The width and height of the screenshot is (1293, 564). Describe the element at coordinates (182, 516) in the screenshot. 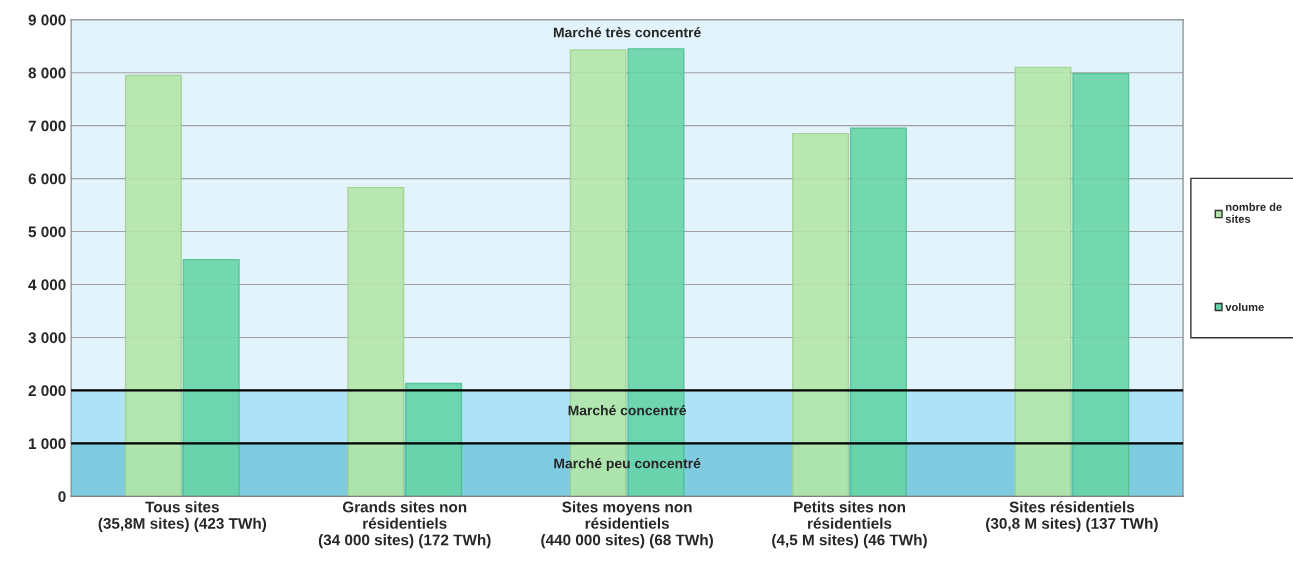

I see `x-tick-label: Tous sites (35,8M sites) (423 TWh)` at that location.